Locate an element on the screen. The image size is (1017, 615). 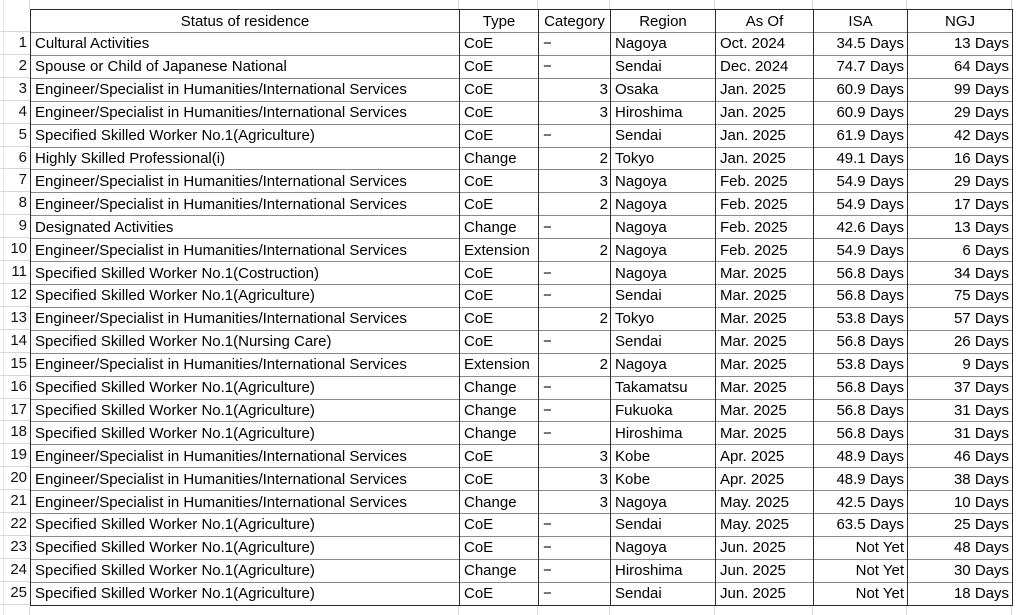
region-cell: Takamatsu is located at coordinates (663, 387).